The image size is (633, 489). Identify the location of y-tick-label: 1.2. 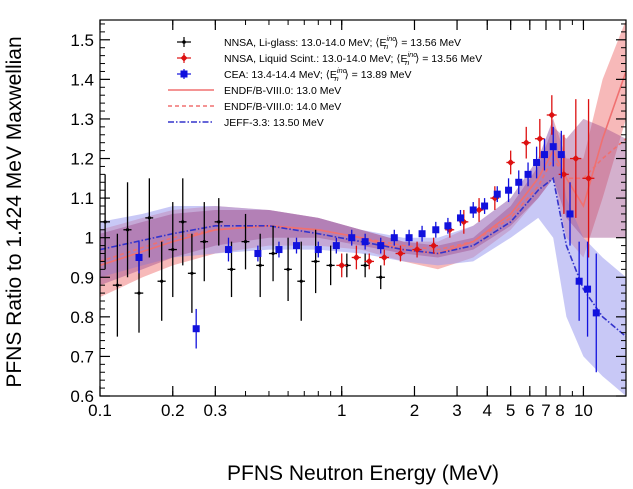
(82, 159).